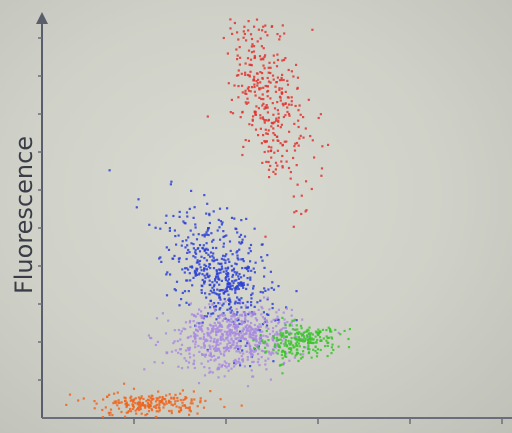 This screenshot has height=433, width=512. What do you see at coordinates (24, 215) in the screenshot?
I see `y-axis-label: Fluorescence` at bounding box center [24, 215].